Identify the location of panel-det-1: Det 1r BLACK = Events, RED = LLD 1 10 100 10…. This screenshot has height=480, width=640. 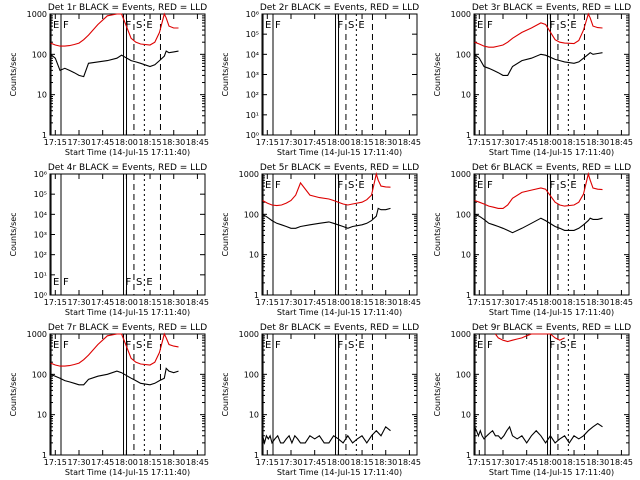
(109, 80).